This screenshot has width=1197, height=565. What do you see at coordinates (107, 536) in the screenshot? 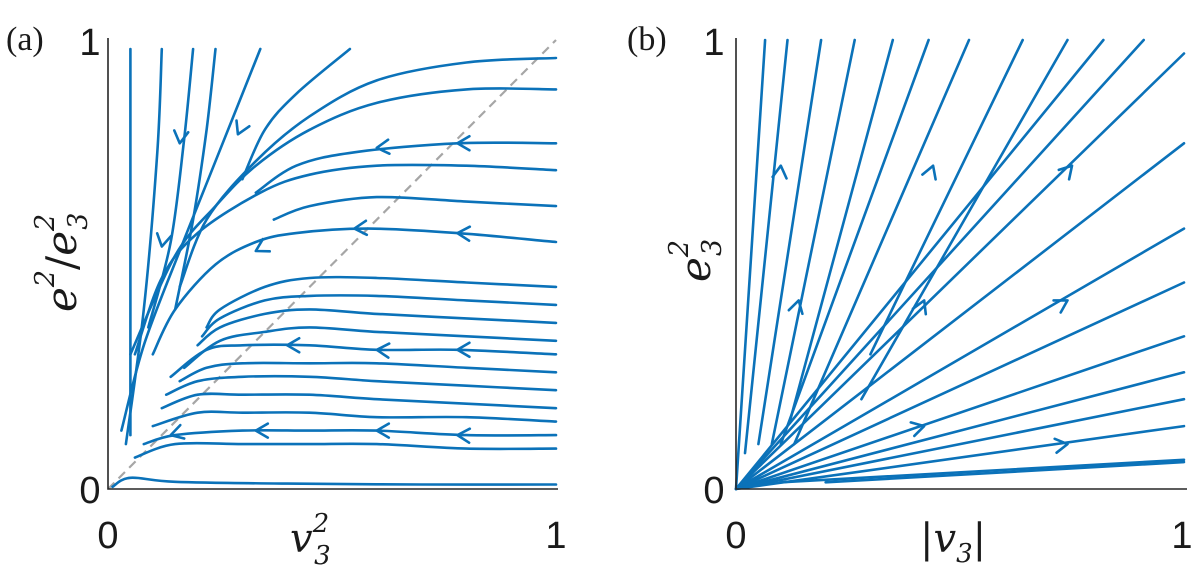
I see `panel-a-xtick-left: 0` at bounding box center [107, 536].